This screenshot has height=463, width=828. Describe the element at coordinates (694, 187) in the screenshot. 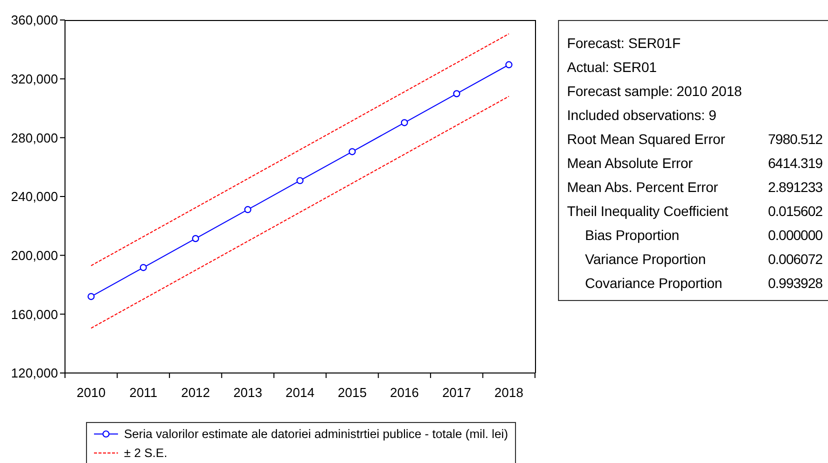

I see `text: Mean Abs. Percent Error 2.891233` at that location.